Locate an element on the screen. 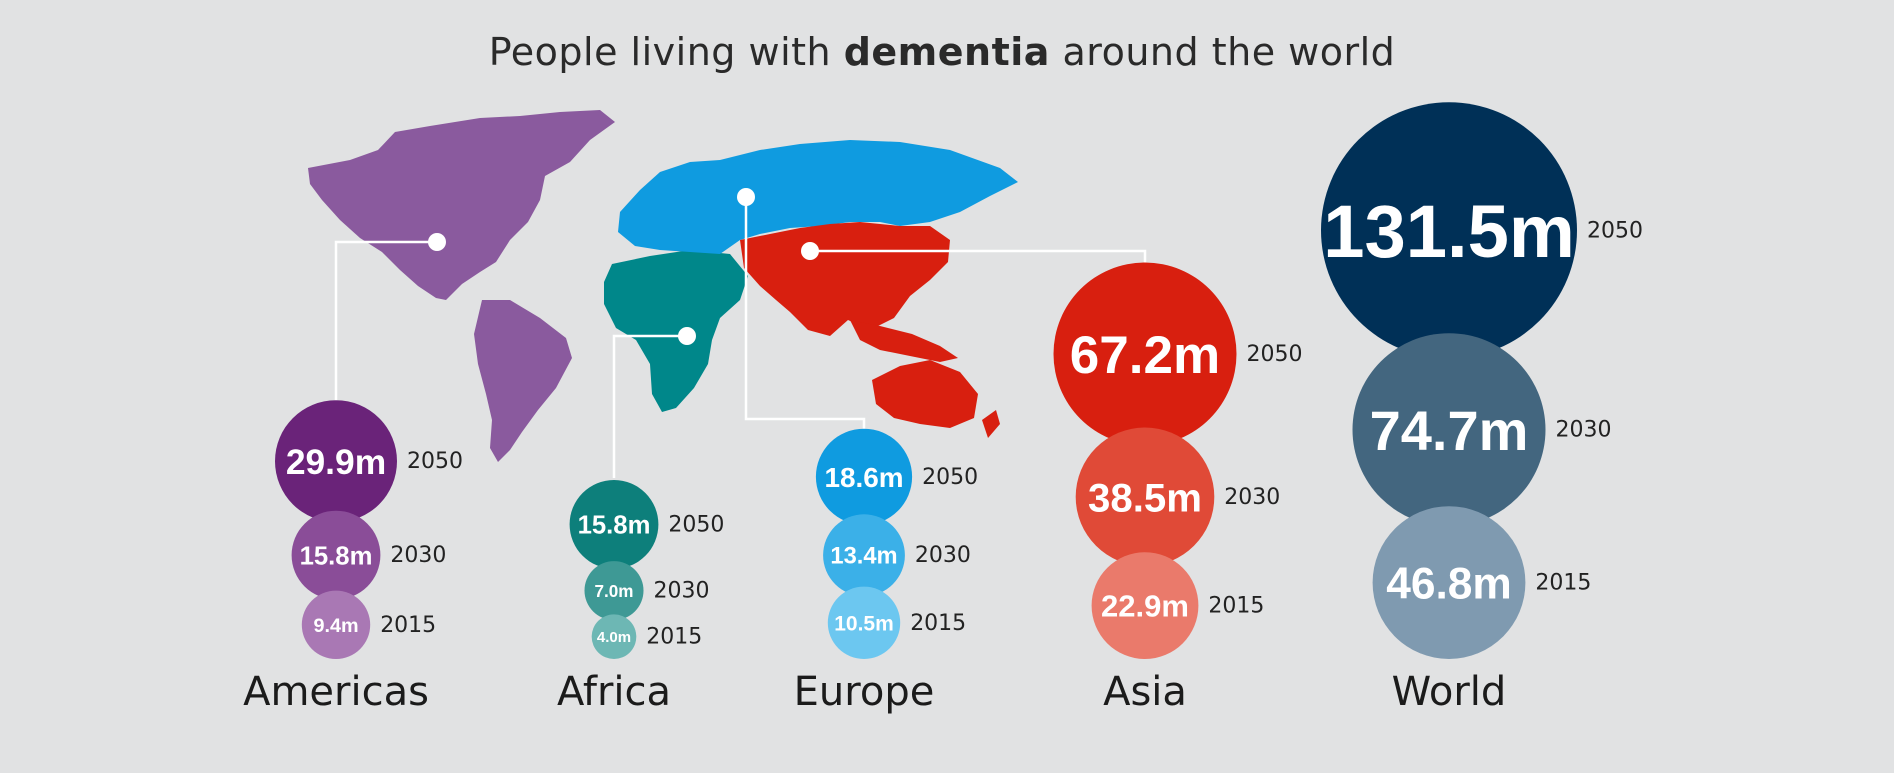  bubble-asia-2050 is located at coordinates (1145, 354).